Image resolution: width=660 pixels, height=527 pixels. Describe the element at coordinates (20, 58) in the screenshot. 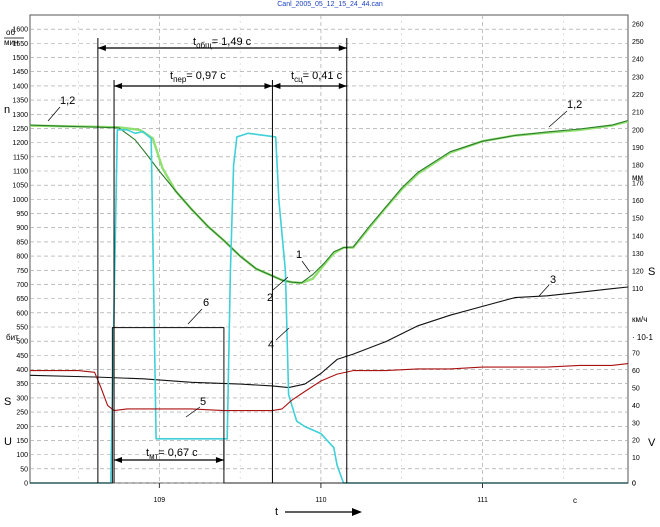

I see `left-tick-label: 1500` at that location.